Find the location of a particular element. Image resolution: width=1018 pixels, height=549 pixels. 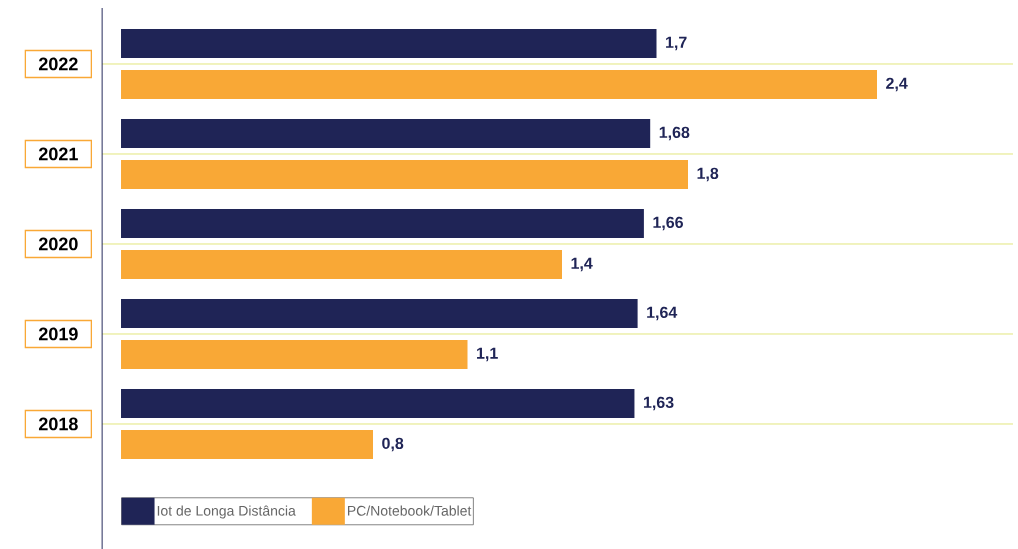

y-tick-label: 2020 is located at coordinates (58, 244).